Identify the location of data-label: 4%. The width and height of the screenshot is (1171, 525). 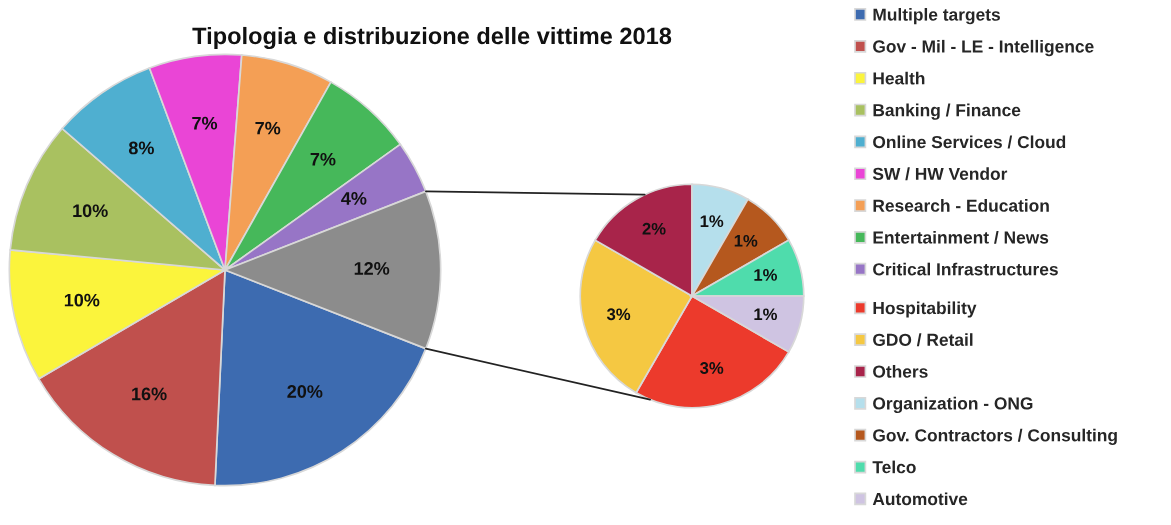
(354, 198).